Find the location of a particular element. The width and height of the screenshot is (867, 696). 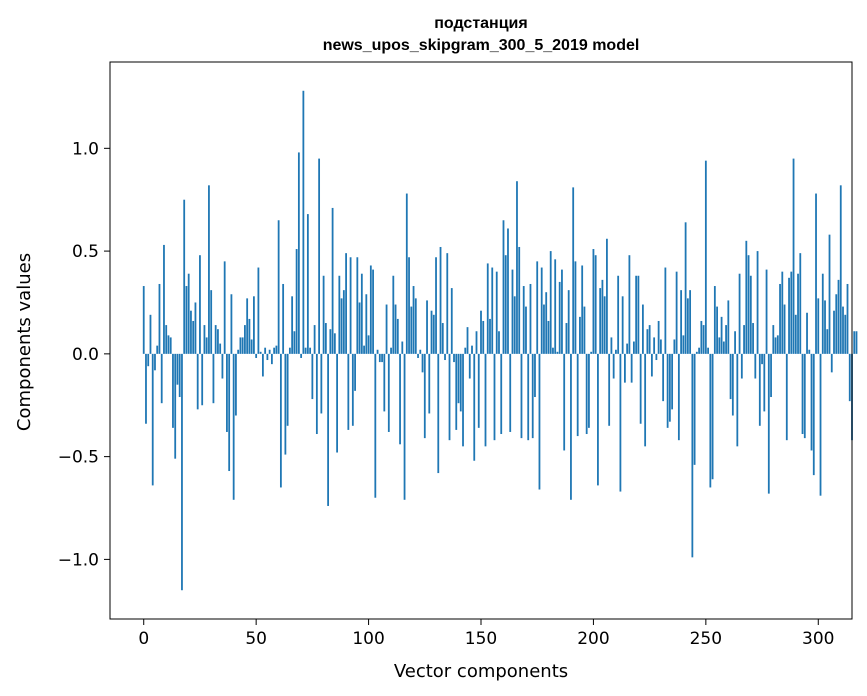

x-tick-label: 150 is located at coordinates (481, 639).